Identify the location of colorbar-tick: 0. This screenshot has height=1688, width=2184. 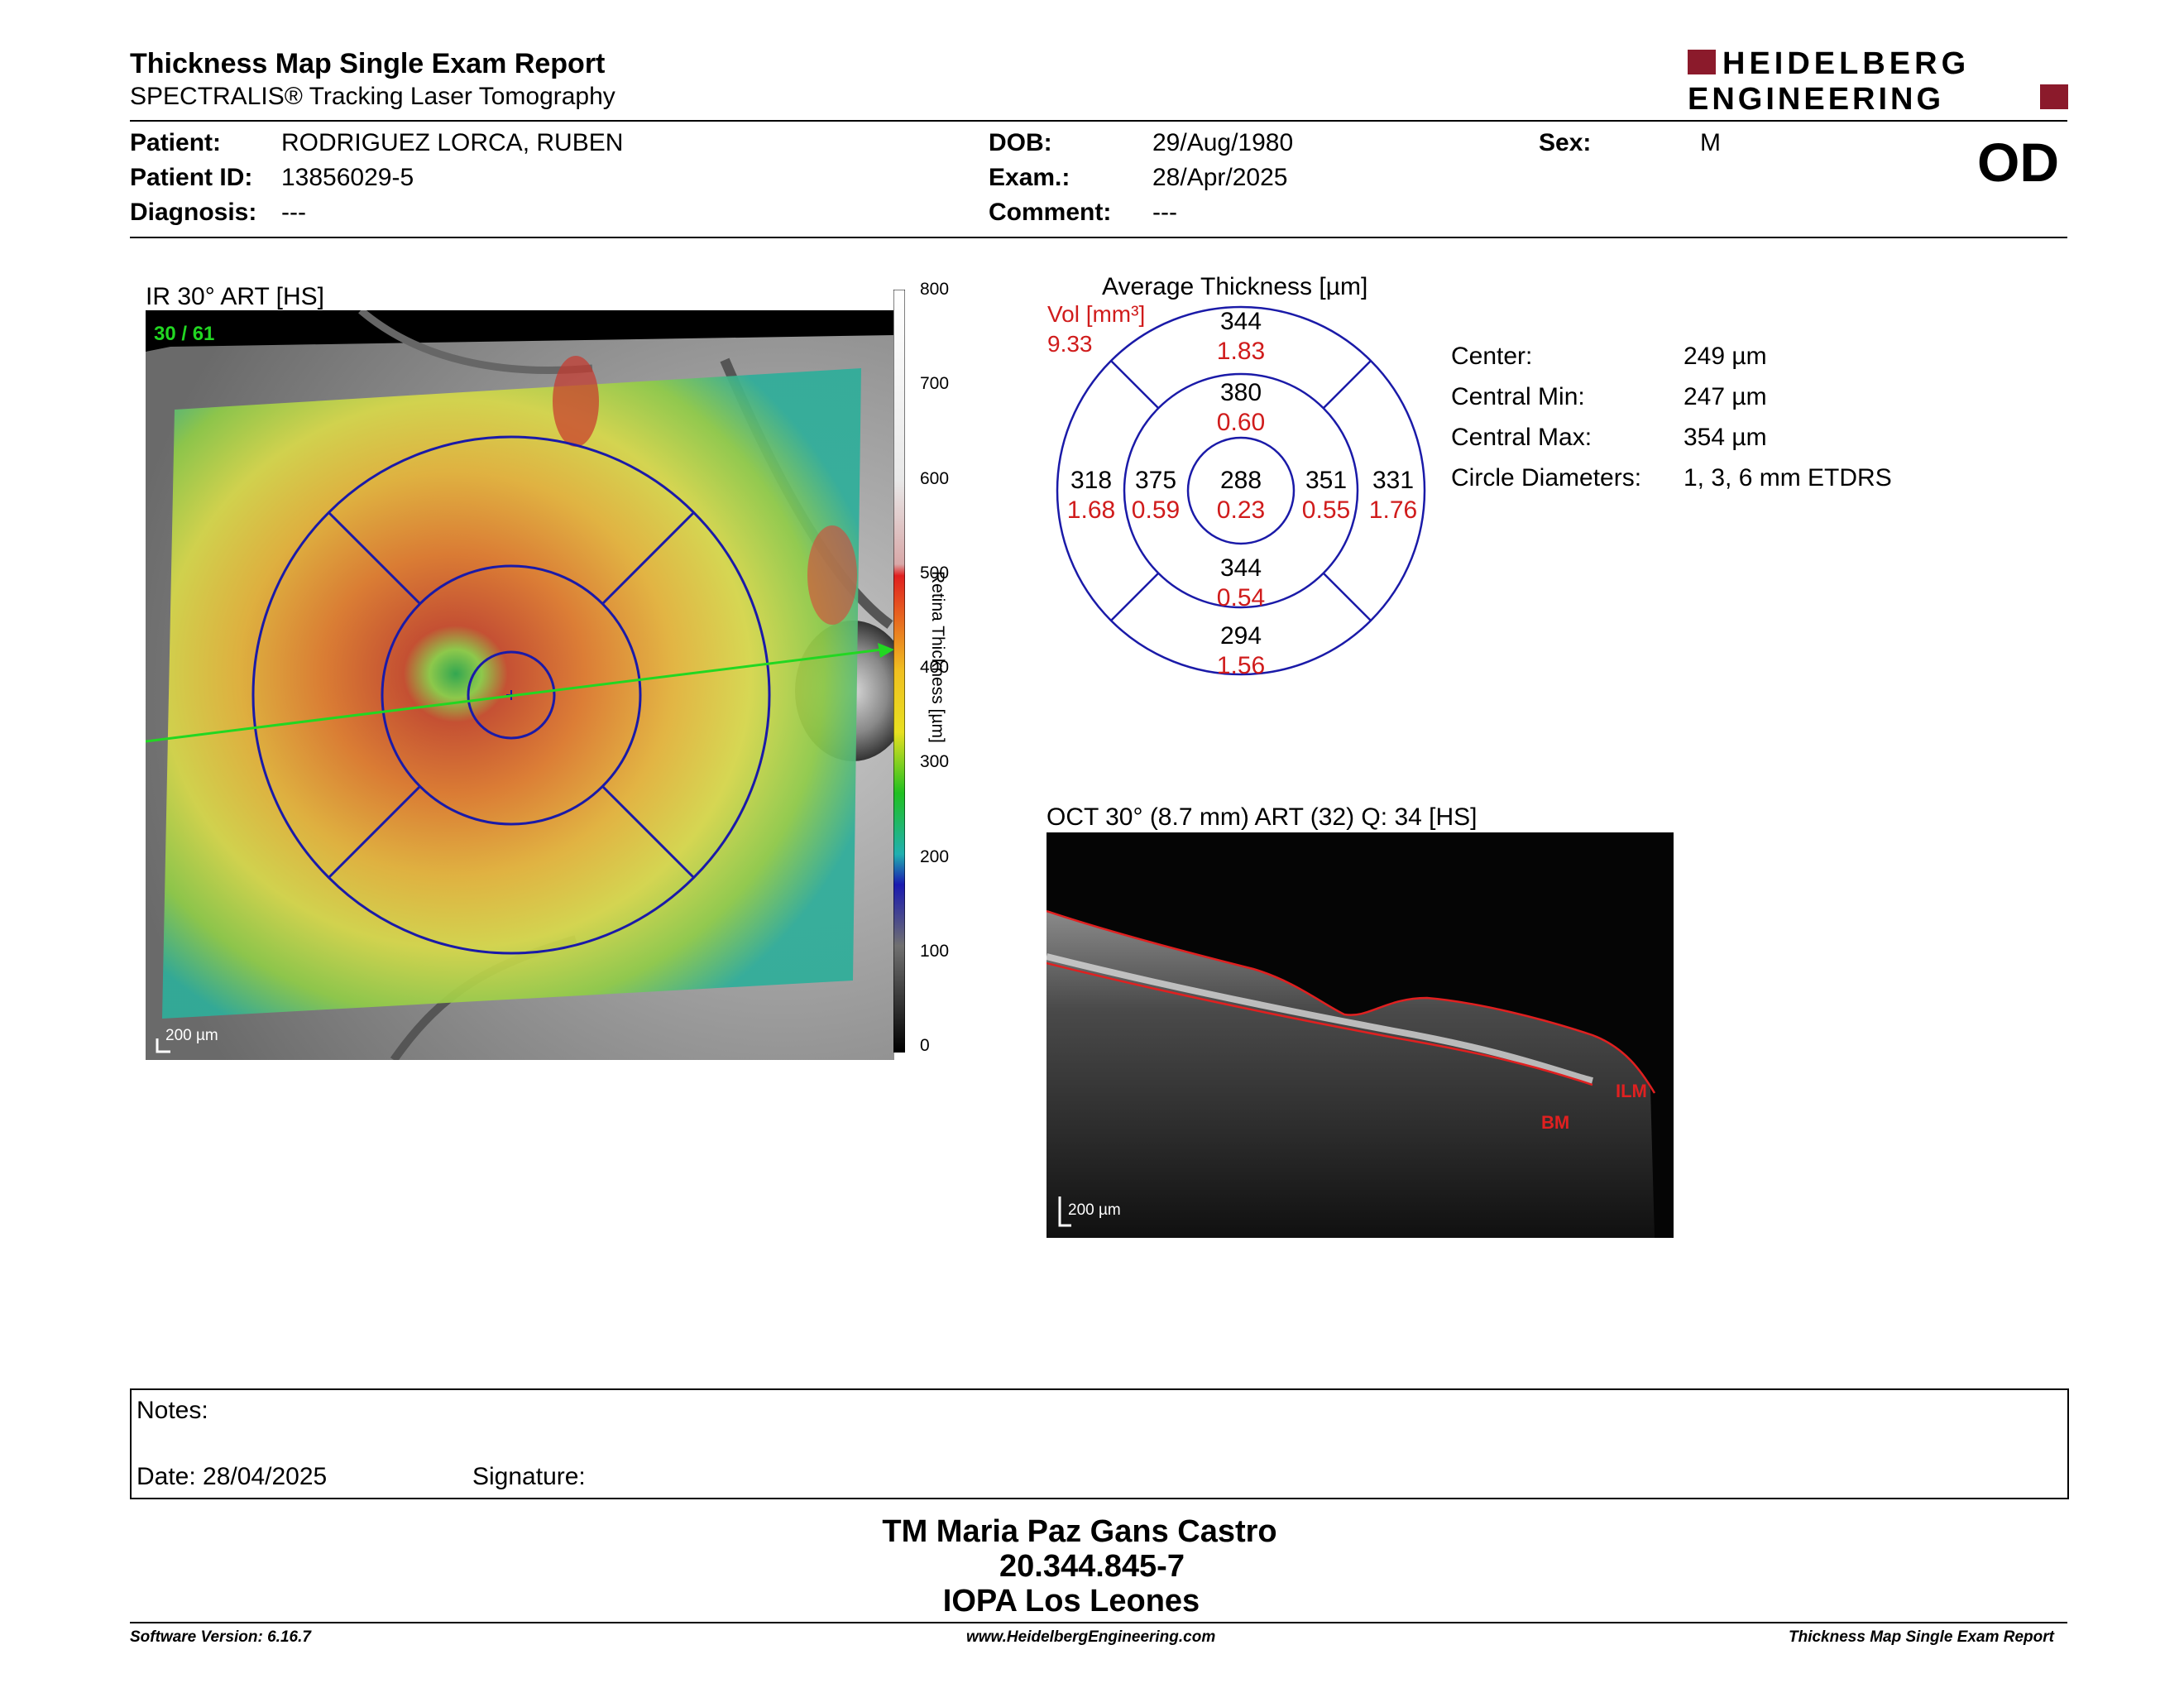
(925, 1045).